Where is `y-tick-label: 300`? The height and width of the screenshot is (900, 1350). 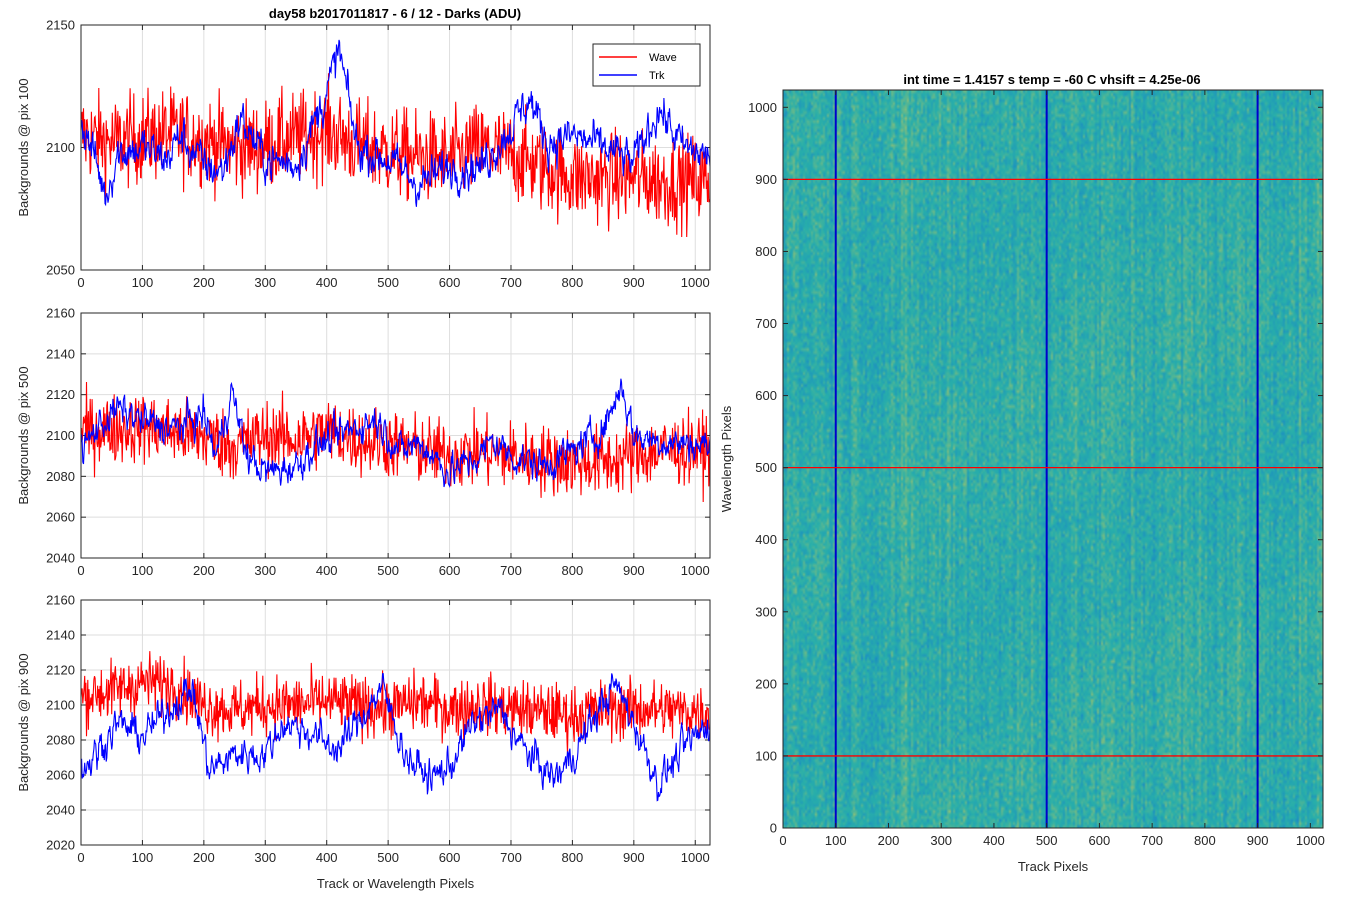 y-tick-label: 300 is located at coordinates (766, 611).